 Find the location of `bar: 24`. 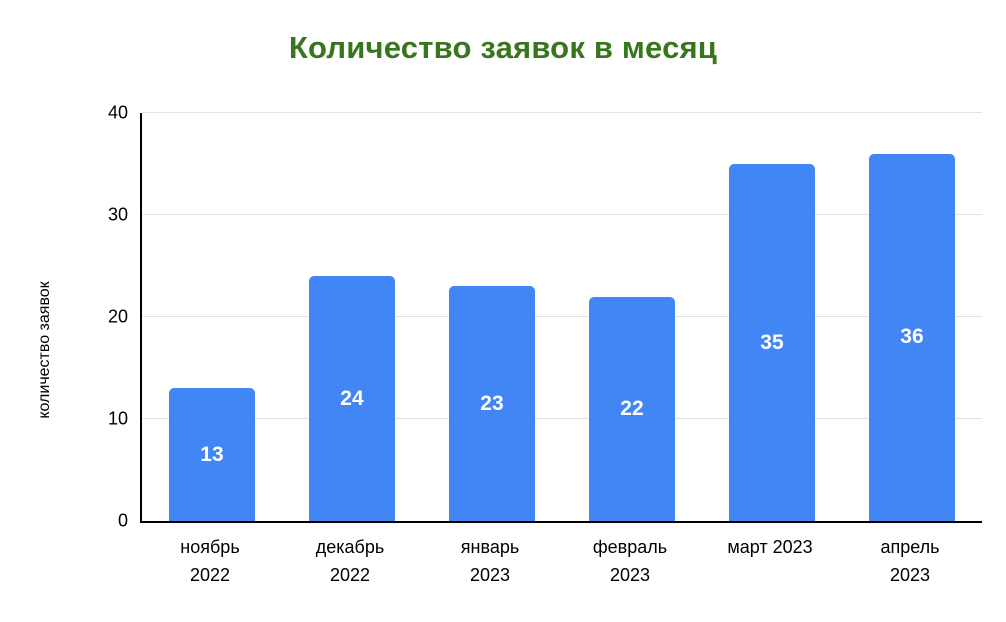

bar: 24 is located at coordinates (352, 398).